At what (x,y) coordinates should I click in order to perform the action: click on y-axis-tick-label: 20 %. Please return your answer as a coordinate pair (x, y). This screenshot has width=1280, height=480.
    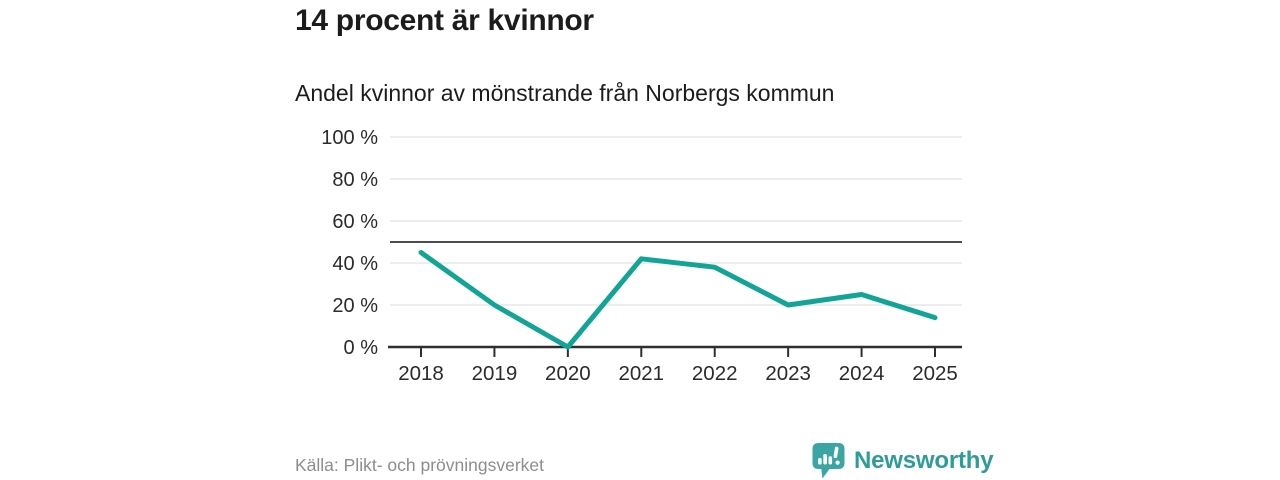
    Looking at the image, I should click on (355, 306).